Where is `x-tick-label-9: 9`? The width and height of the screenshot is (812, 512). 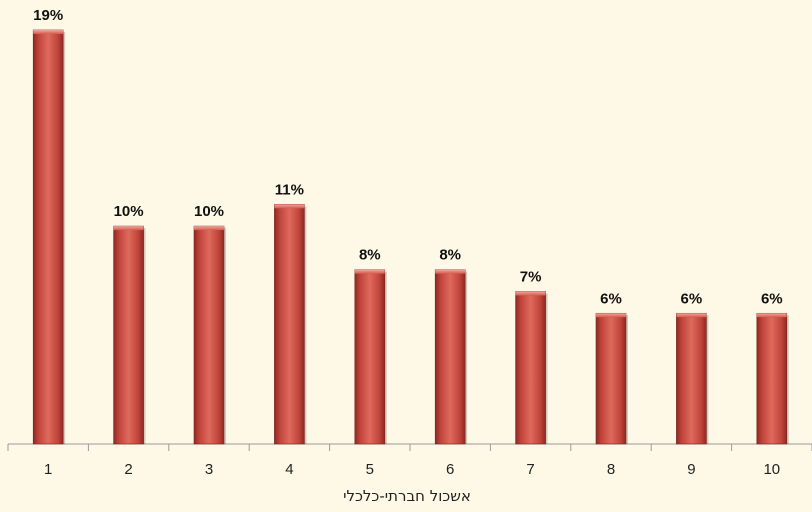
x-tick-label-9: 9 is located at coordinates (691, 469).